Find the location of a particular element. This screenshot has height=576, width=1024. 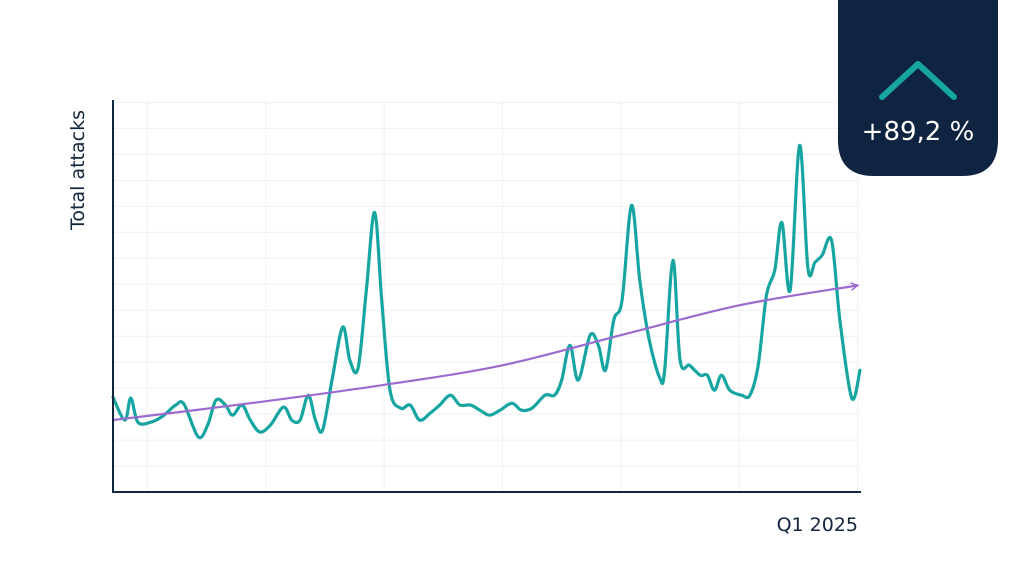

y-axis-label: Total attacks is located at coordinates (78, 170).